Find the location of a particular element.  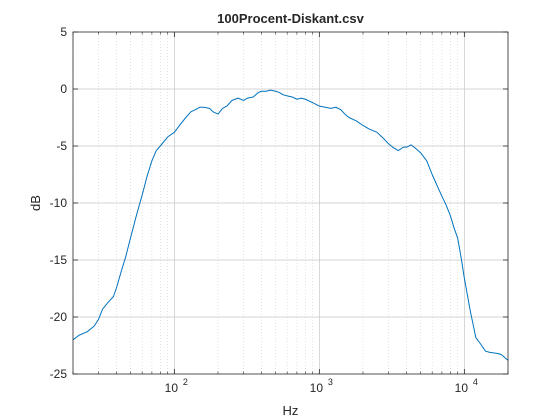

x-tick-exponent: 2 is located at coordinates (185, 382).